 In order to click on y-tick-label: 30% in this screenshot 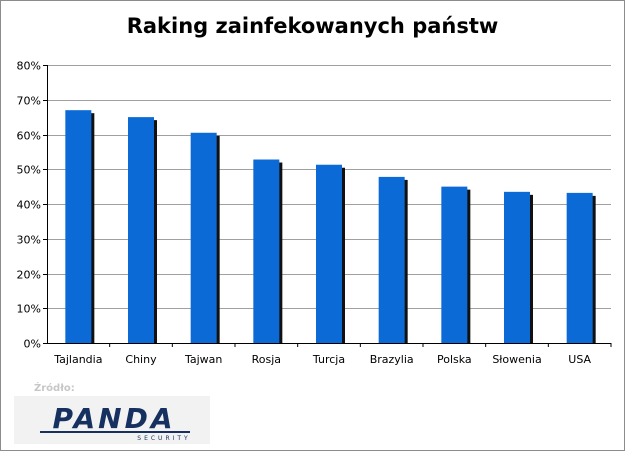, I will do `click(29, 240)`.